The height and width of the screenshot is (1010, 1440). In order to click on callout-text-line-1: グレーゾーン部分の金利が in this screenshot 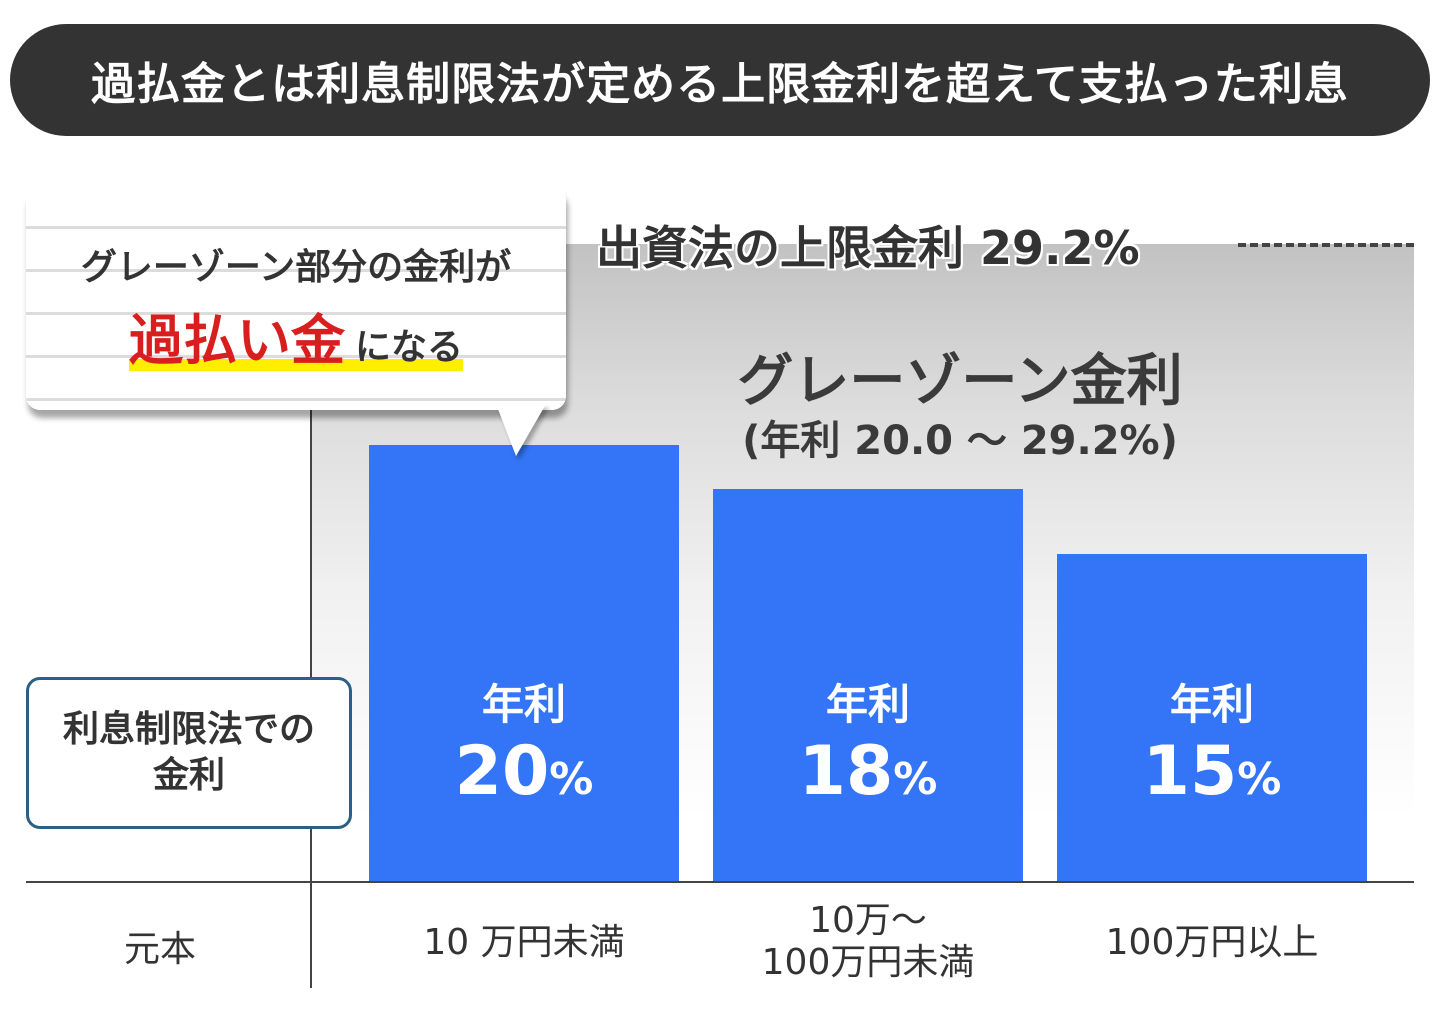, I will do `click(296, 267)`.